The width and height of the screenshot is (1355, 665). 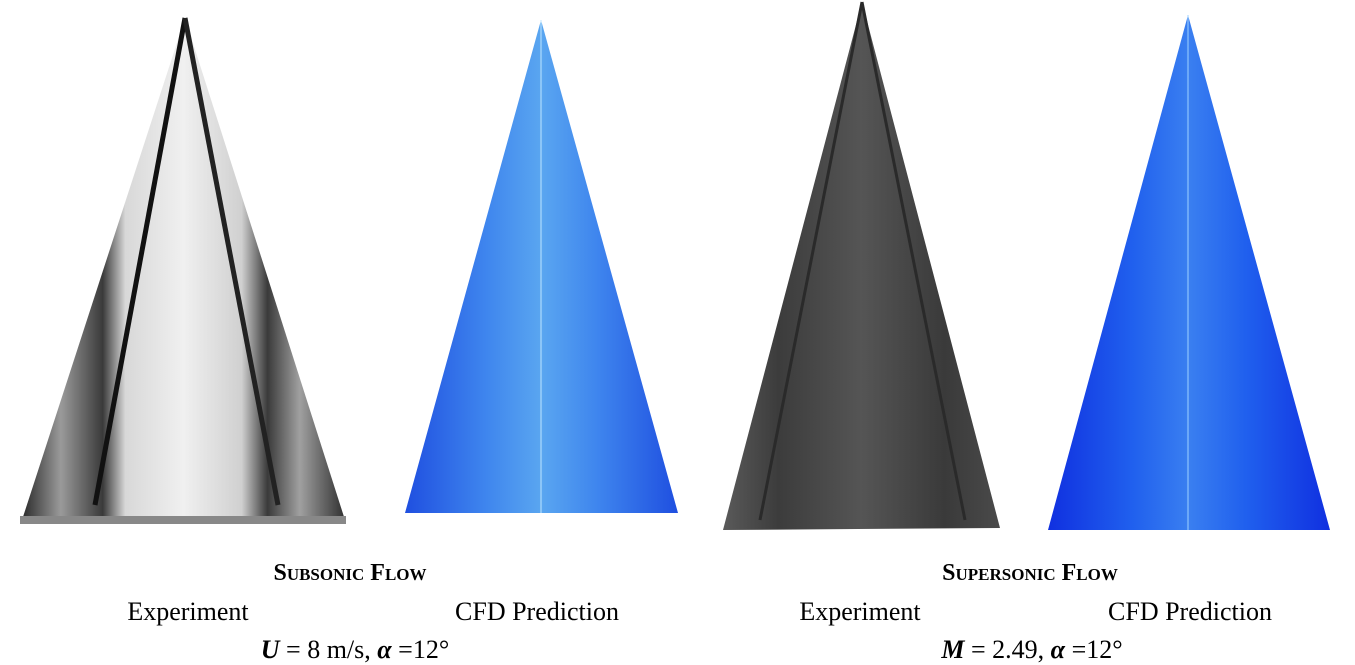 What do you see at coordinates (271, 649) in the screenshot?
I see `variable: U` at bounding box center [271, 649].